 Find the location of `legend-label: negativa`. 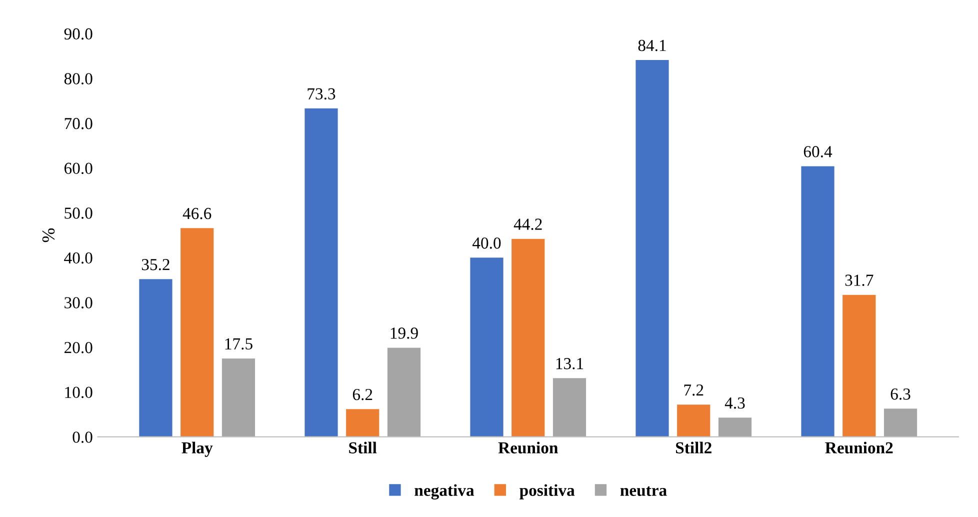

legend-label: negativa is located at coordinates (444, 492).